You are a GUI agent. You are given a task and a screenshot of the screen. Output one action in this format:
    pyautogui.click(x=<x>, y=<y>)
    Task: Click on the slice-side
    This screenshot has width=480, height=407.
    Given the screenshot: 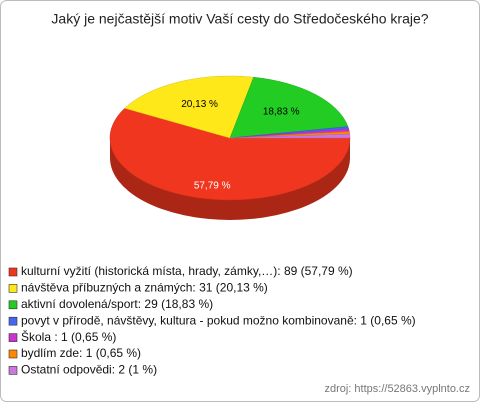 What is the action you would take?
    pyautogui.click(x=230, y=179)
    